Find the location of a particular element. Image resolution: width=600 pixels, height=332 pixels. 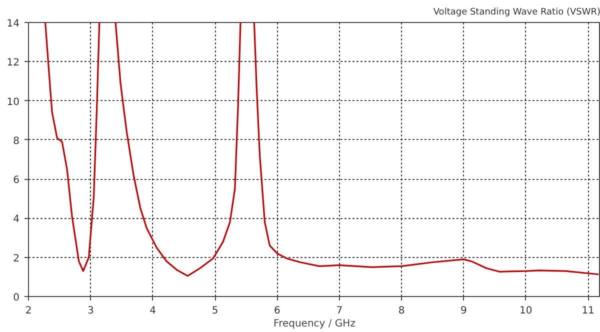

y-tick-label: 6 is located at coordinates (16, 180).